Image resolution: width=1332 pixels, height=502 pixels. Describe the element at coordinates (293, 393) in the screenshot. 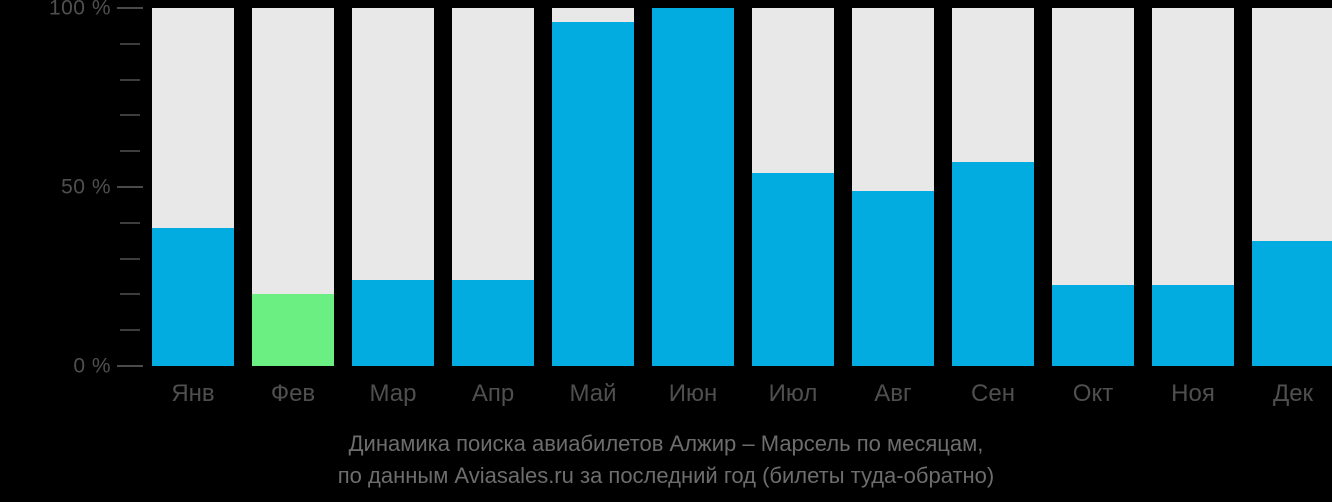

I see `x-axis-label: Фев` at that location.